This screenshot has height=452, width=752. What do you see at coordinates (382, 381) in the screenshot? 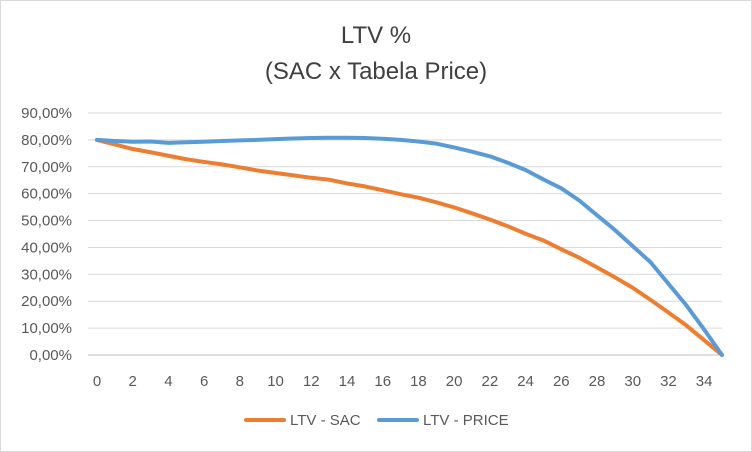
I see `x-tick-label: 16` at bounding box center [382, 381].